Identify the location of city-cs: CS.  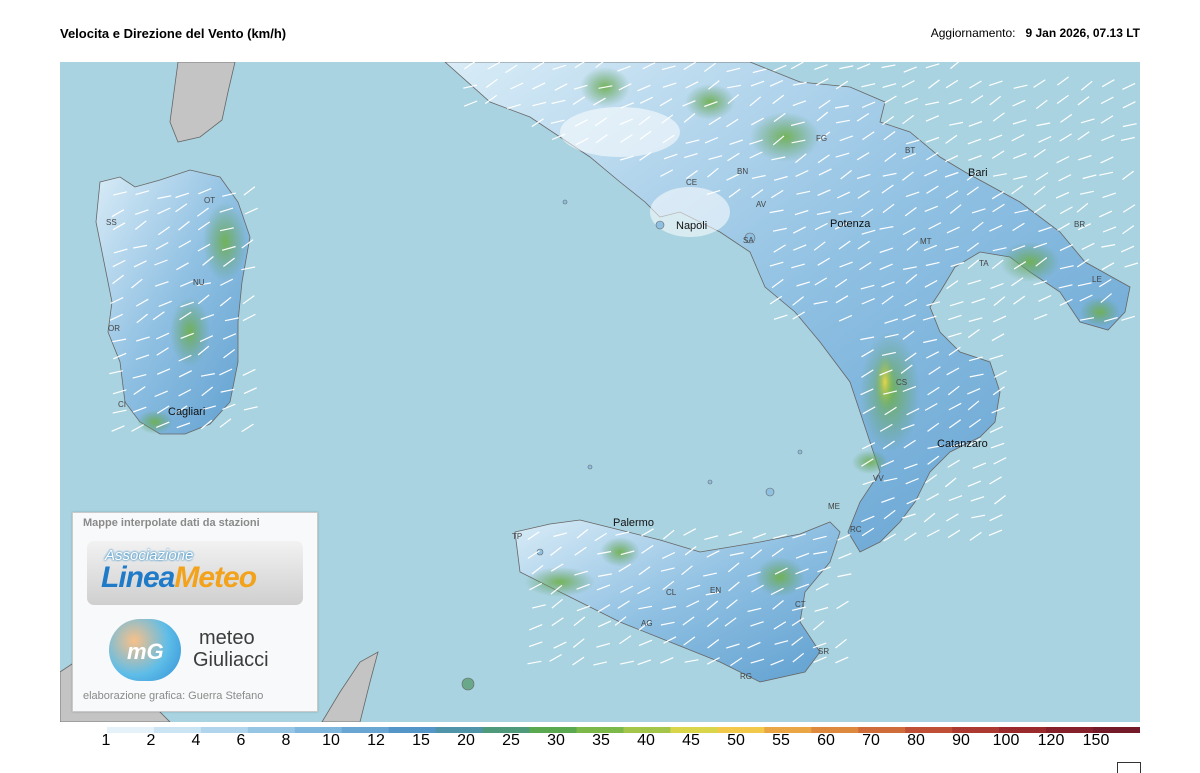
(902, 382).